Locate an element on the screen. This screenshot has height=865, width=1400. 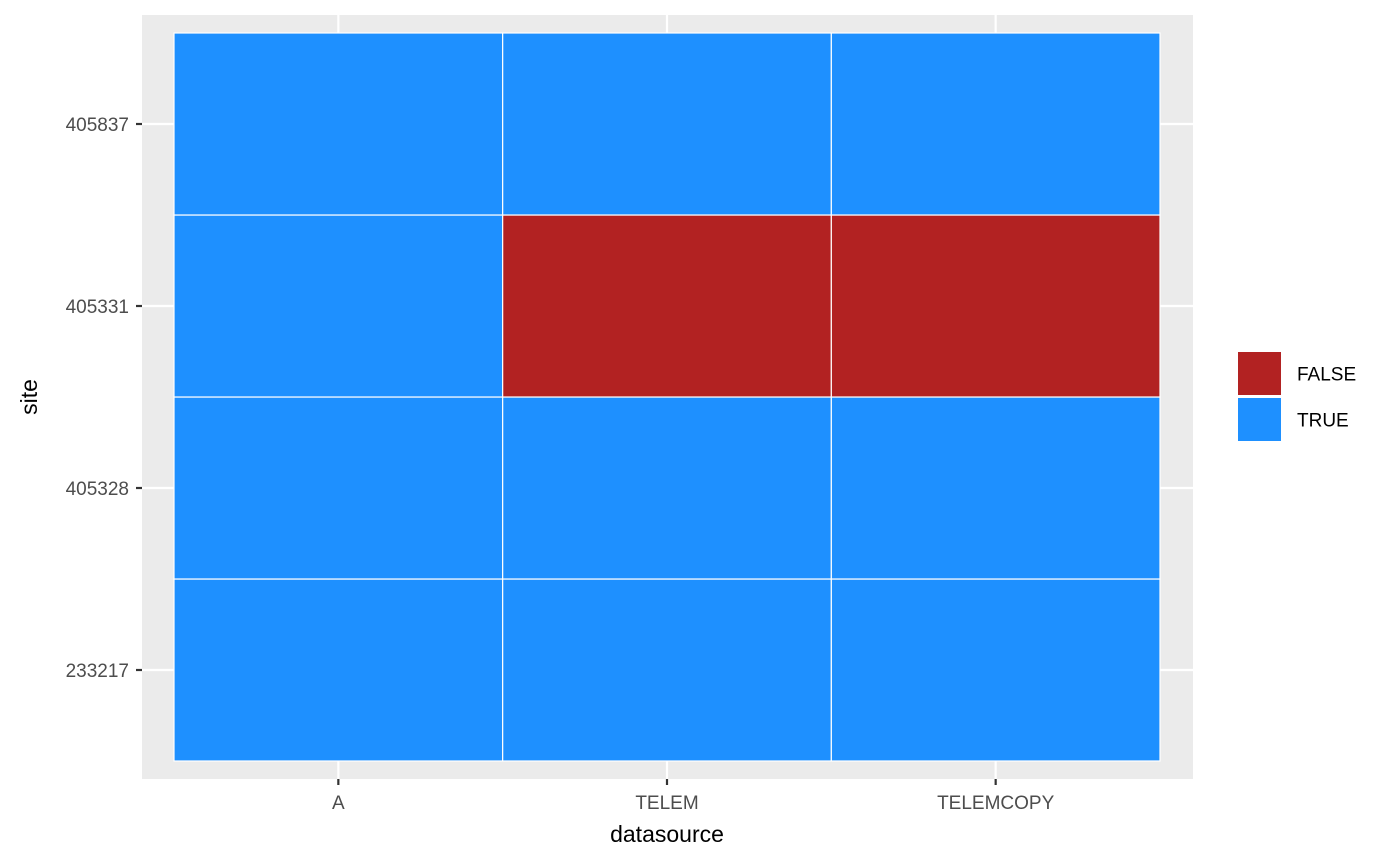
x-tick-label: A is located at coordinates (338, 803).